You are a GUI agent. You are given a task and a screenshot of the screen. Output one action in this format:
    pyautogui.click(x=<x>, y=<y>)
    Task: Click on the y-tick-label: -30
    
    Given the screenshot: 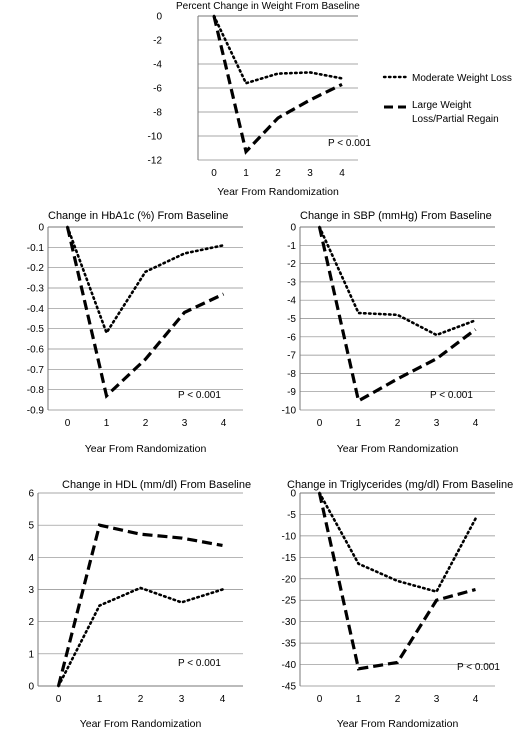 What is the action you would take?
    pyautogui.click(x=289, y=622)
    